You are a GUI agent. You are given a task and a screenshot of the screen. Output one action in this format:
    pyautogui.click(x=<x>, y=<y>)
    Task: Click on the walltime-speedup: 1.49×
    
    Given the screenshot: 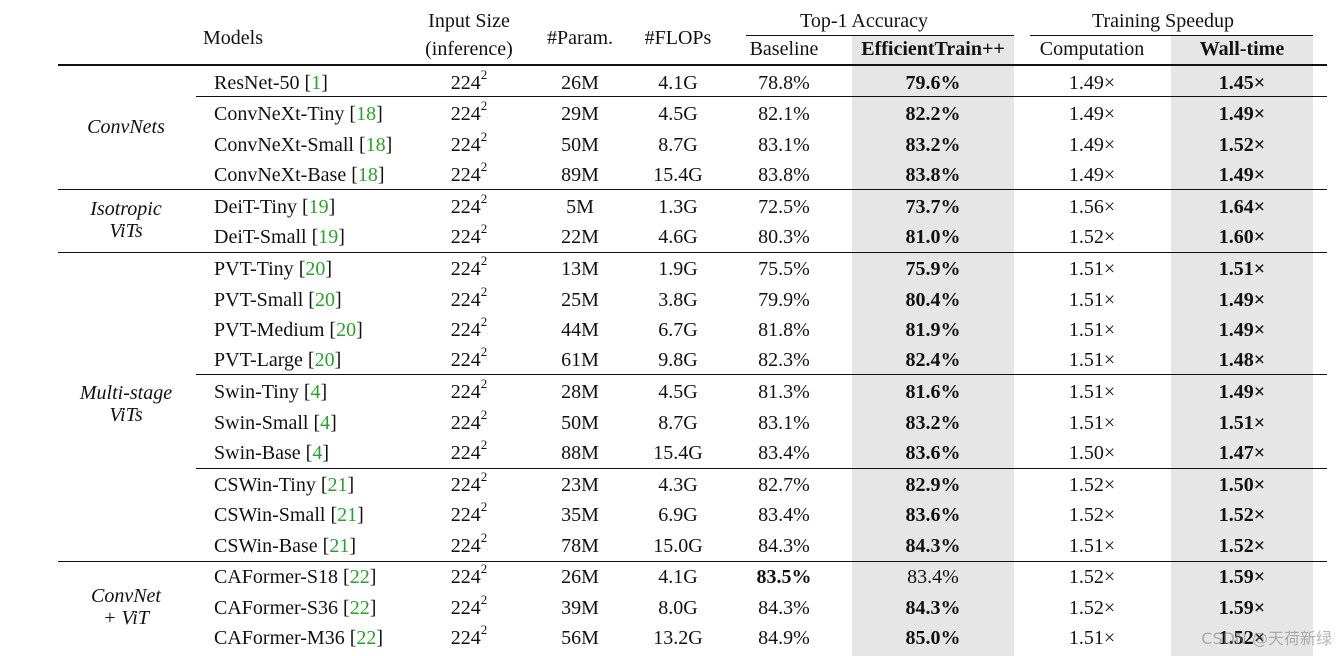 What is the action you would take?
    pyautogui.click(x=1242, y=330)
    